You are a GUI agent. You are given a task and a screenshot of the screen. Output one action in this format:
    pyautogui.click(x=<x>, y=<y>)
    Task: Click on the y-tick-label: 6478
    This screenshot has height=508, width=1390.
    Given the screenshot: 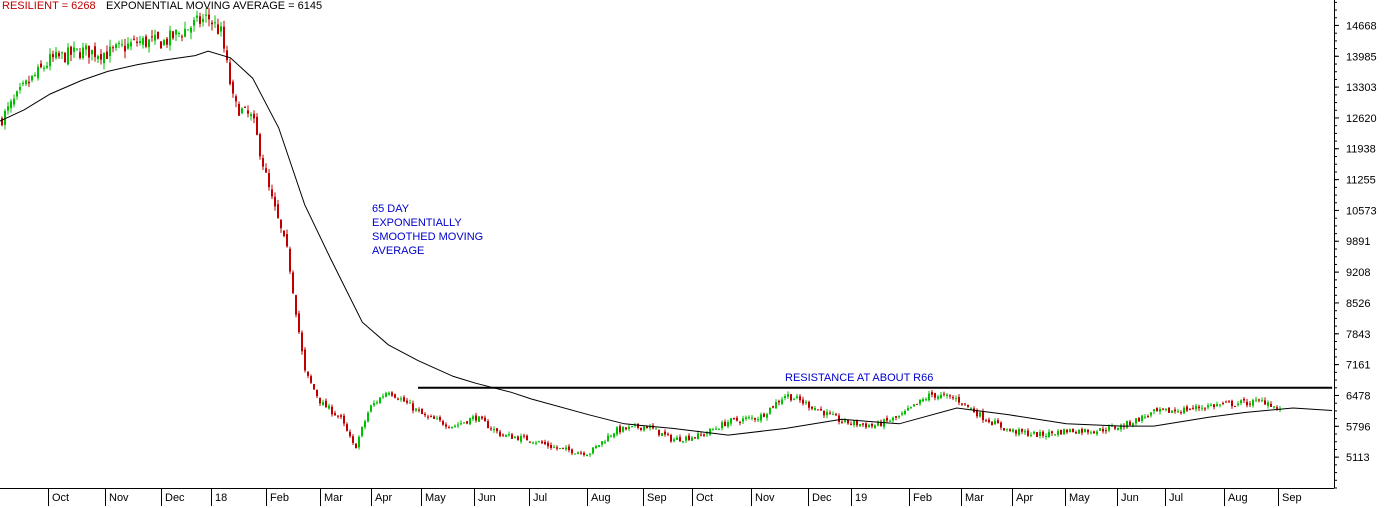 What is the action you would take?
    pyautogui.click(x=1358, y=396)
    